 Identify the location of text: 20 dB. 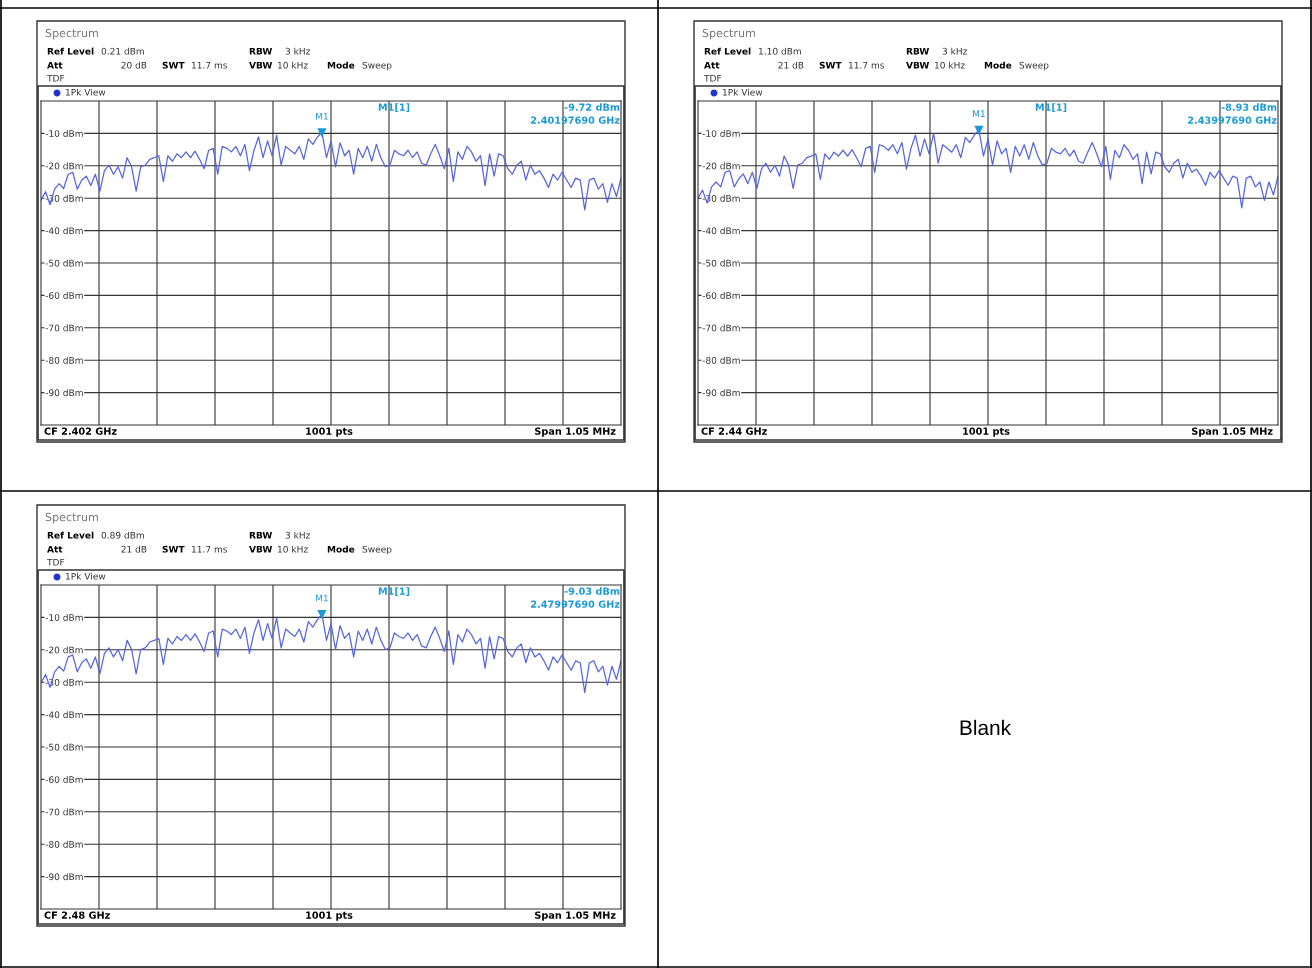
(134, 65).